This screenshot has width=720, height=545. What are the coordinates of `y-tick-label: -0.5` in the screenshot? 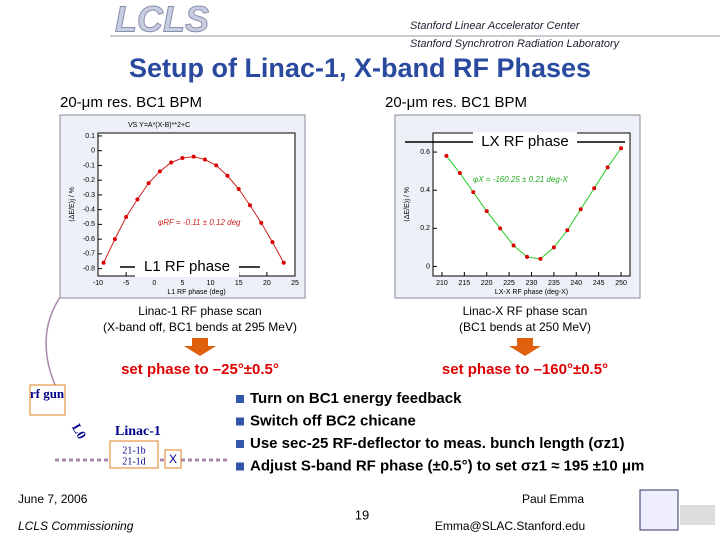 It's located at (89, 224).